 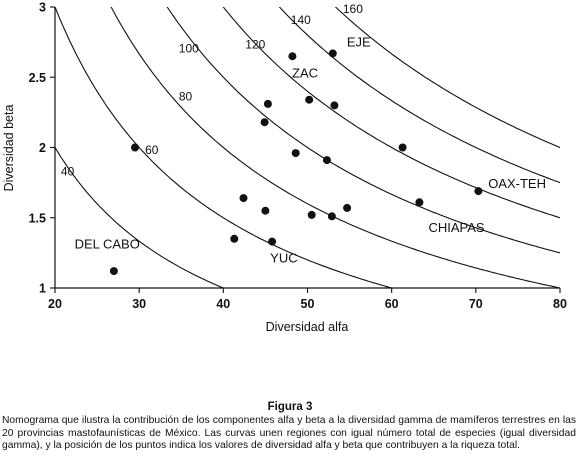 What do you see at coordinates (255, 45) in the screenshot?
I see `isoline-label-120: 120` at bounding box center [255, 45].